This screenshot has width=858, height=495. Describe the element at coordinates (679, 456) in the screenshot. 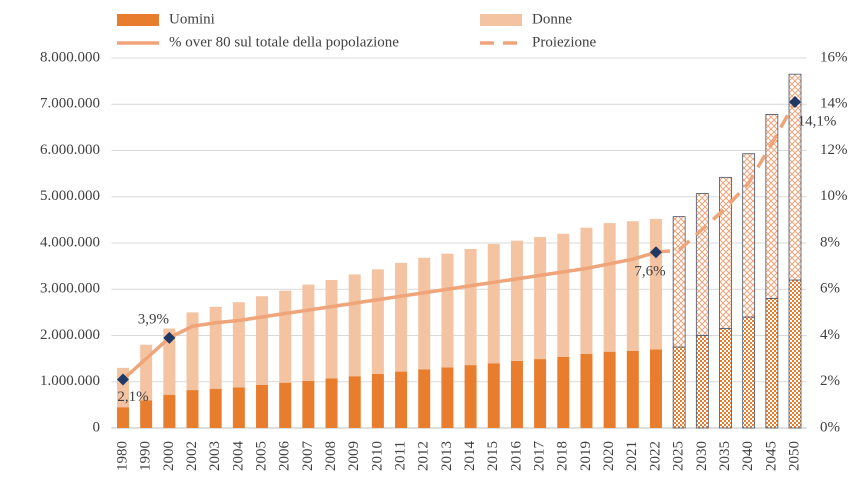

I see `x-tick-label: 2025` at that location.